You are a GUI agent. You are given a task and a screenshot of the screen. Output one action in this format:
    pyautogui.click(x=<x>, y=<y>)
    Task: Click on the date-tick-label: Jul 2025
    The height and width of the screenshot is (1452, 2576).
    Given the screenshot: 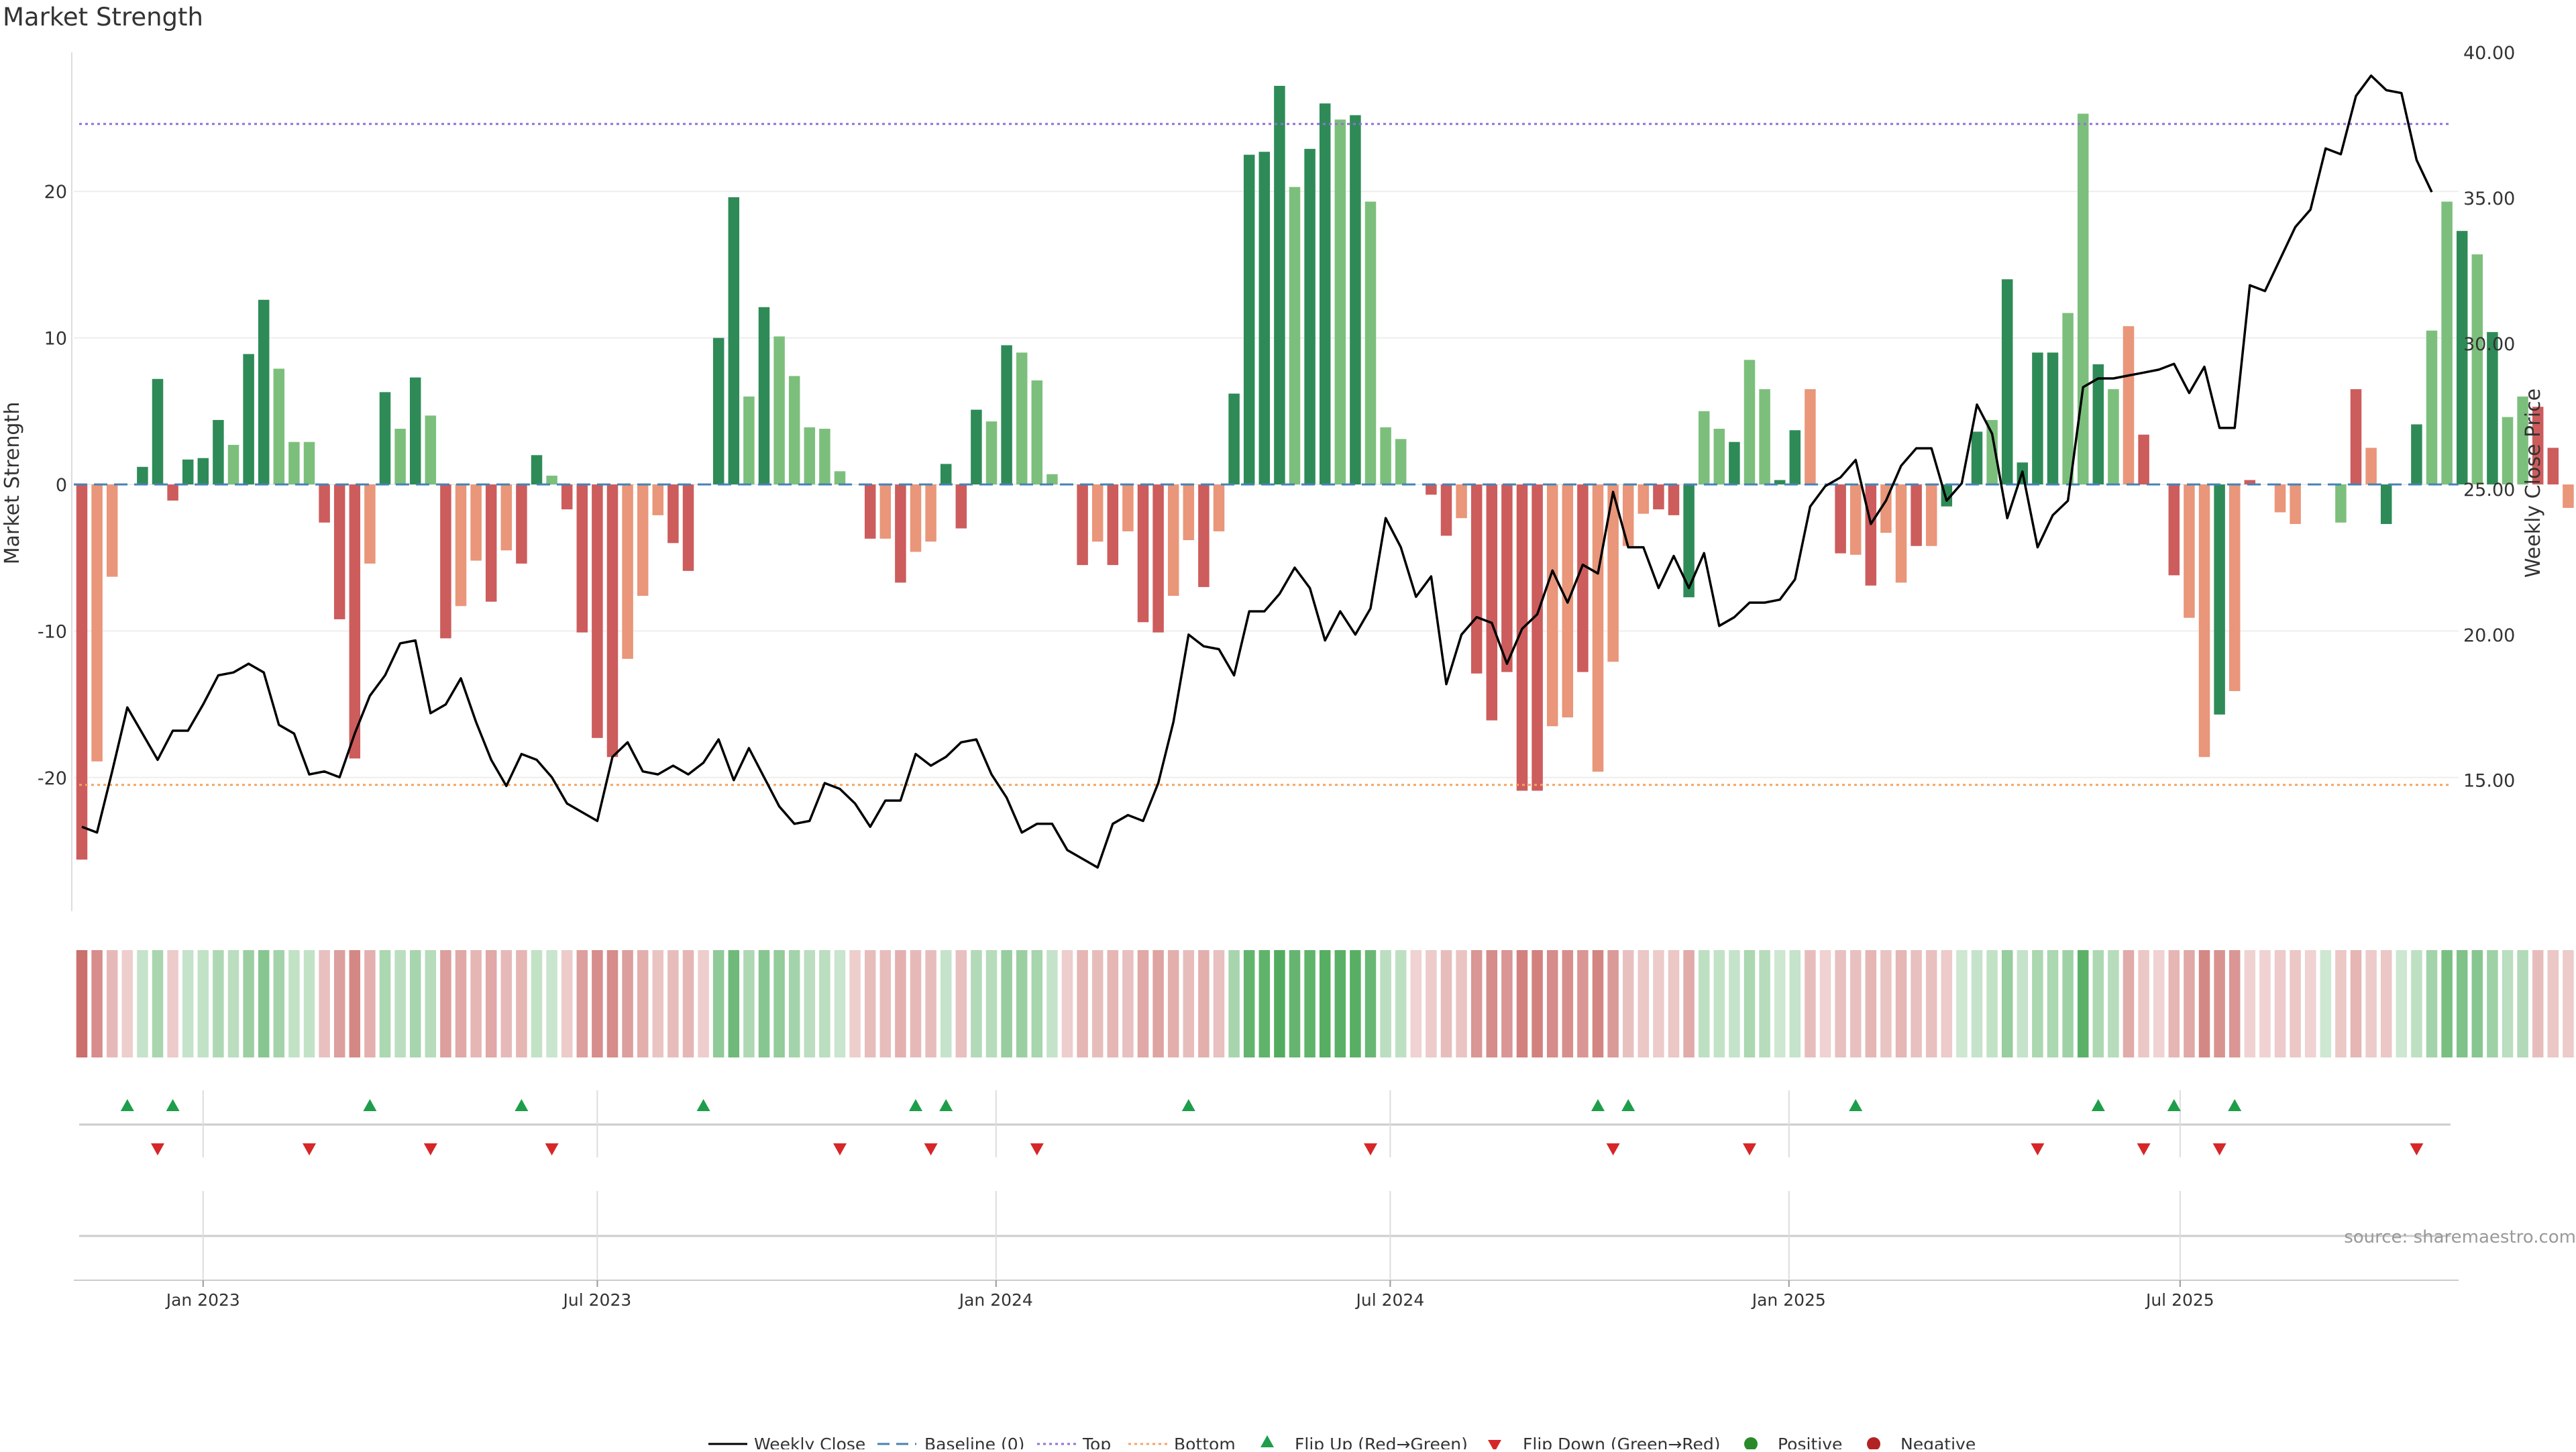 What is the action you would take?
    pyautogui.click(x=2179, y=1300)
    